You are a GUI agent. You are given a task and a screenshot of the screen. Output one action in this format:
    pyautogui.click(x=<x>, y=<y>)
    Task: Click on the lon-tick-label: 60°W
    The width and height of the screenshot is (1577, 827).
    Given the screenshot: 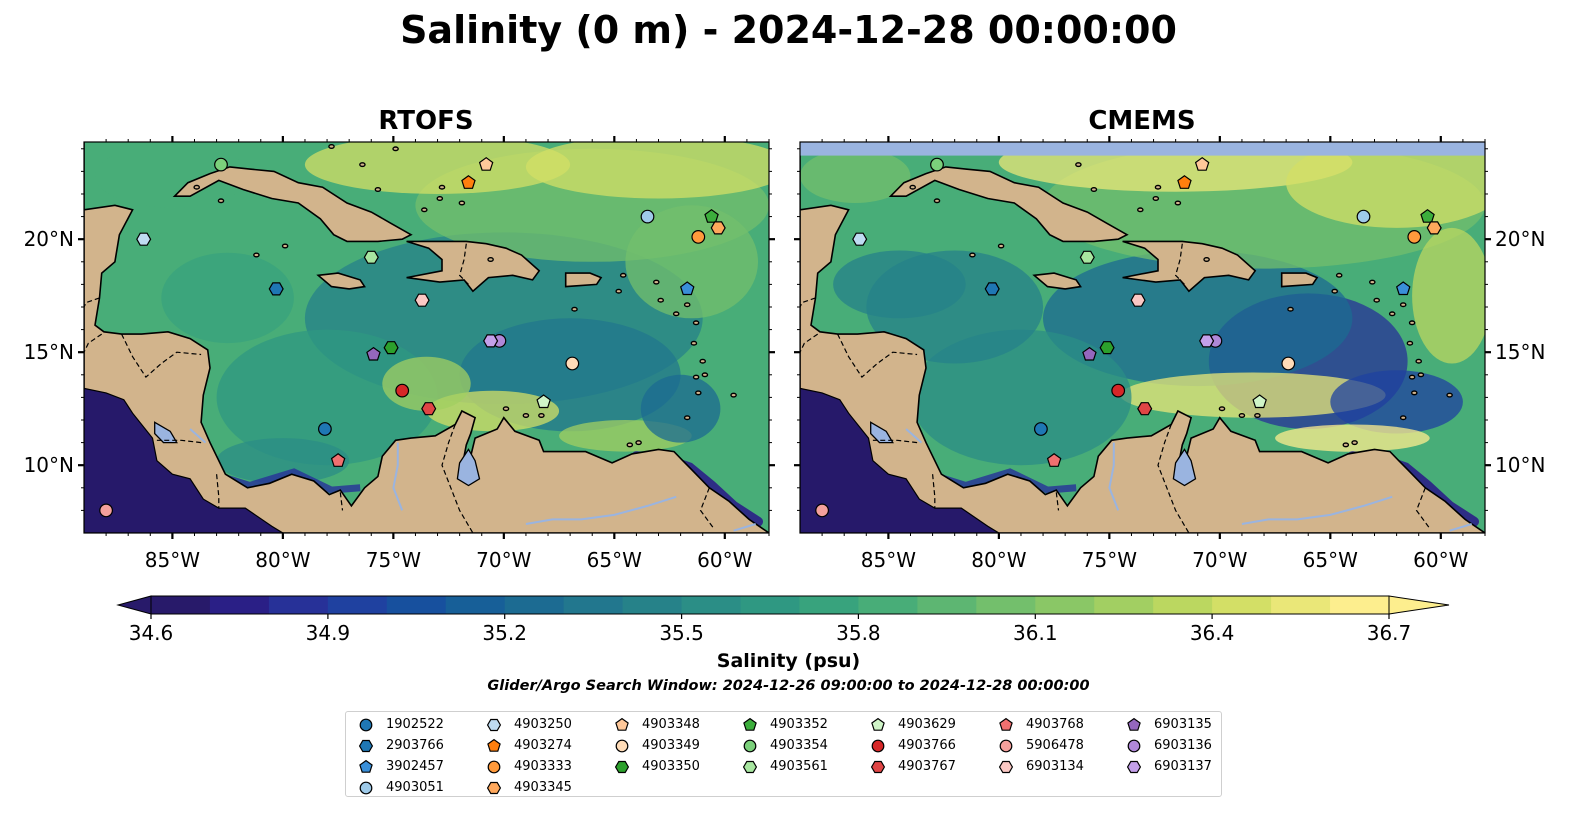 What is the action you would take?
    pyautogui.click(x=724, y=560)
    